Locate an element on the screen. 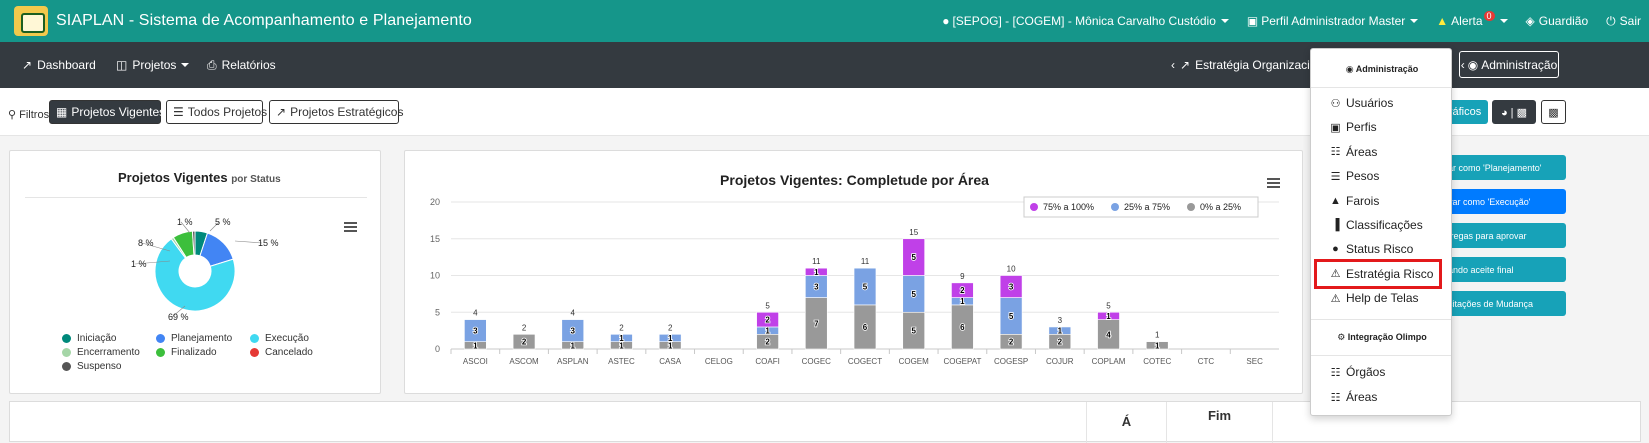 This screenshot has height=443, width=1649. line-chart-icon: ↗ is located at coordinates (27, 65).